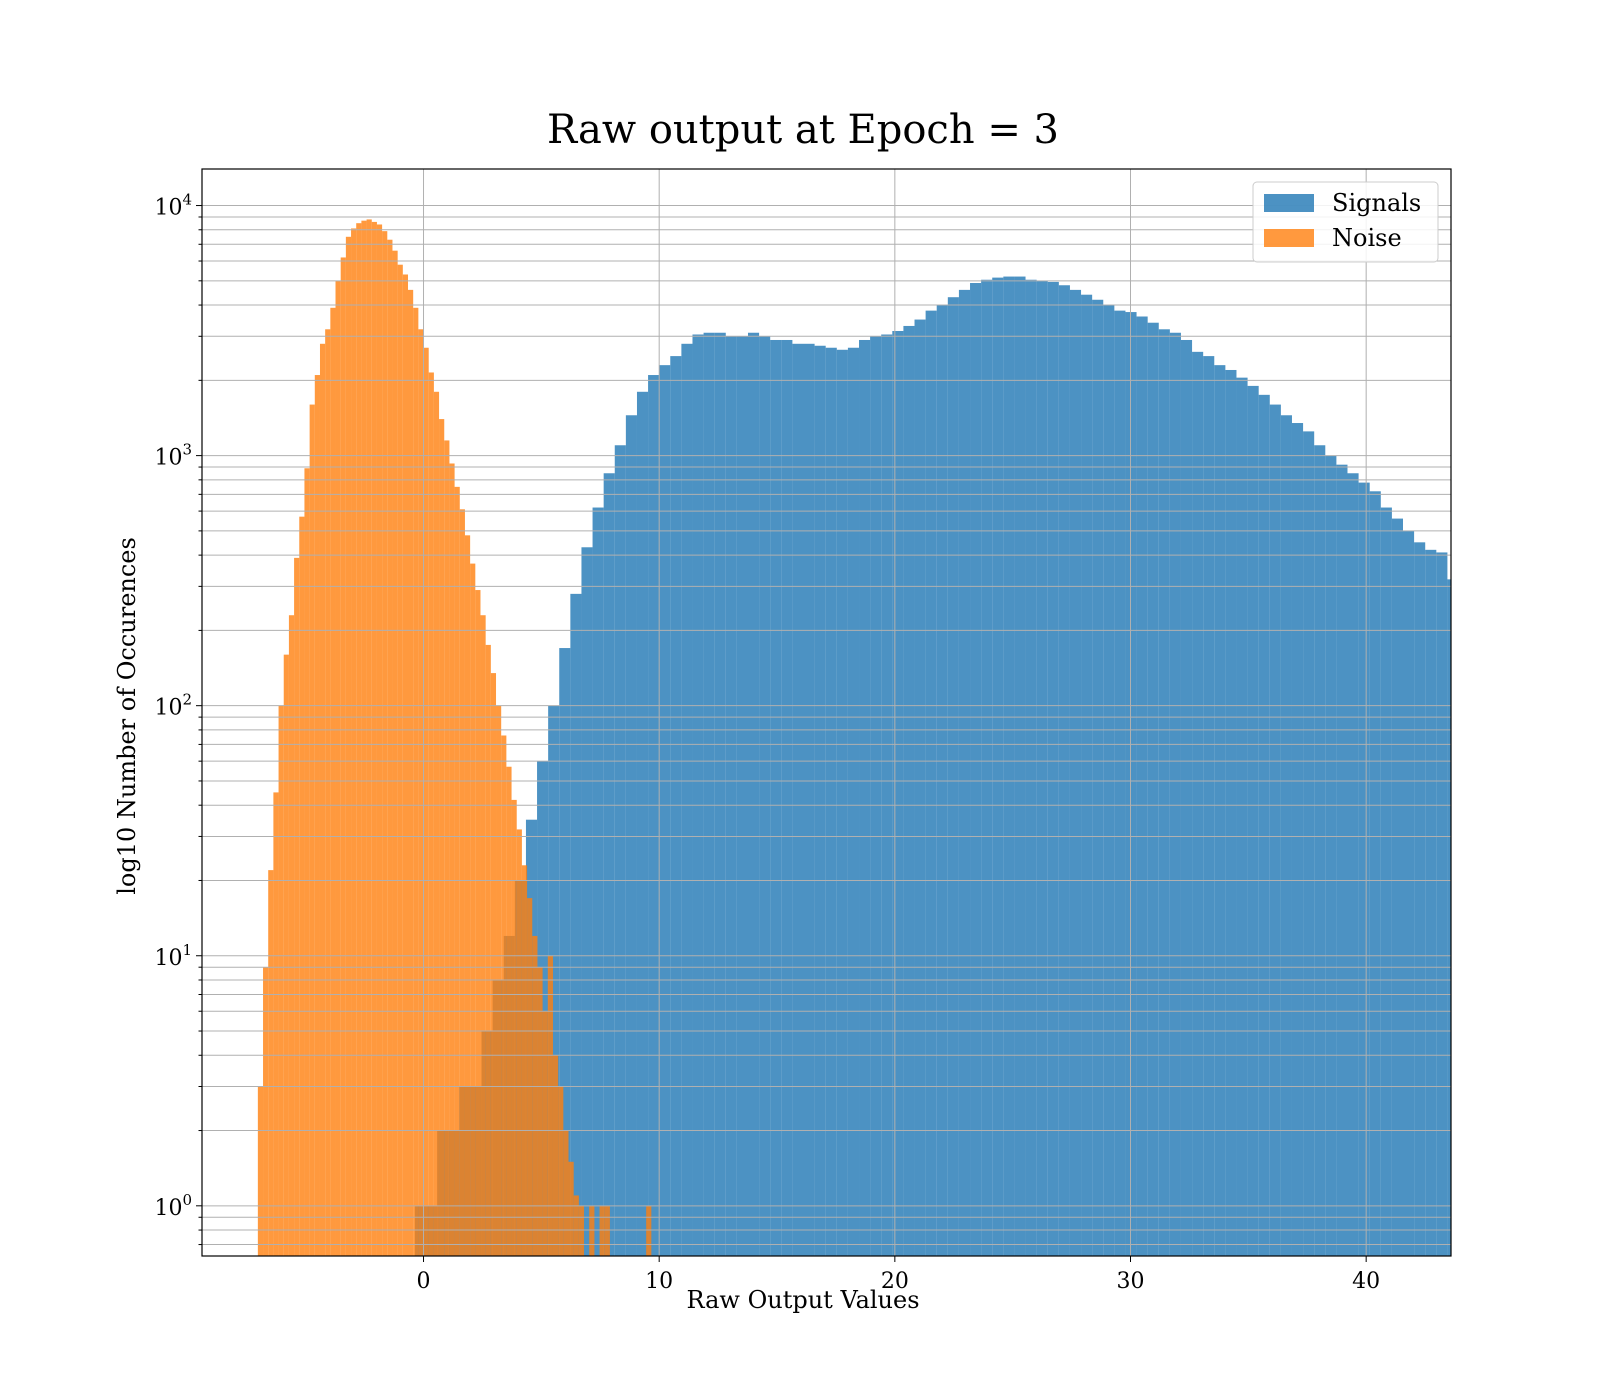 The height and width of the screenshot is (1400, 1600). Describe the element at coordinates (127, 716) in the screenshot. I see `y-axis-label: log10 Number of Occurences` at that location.